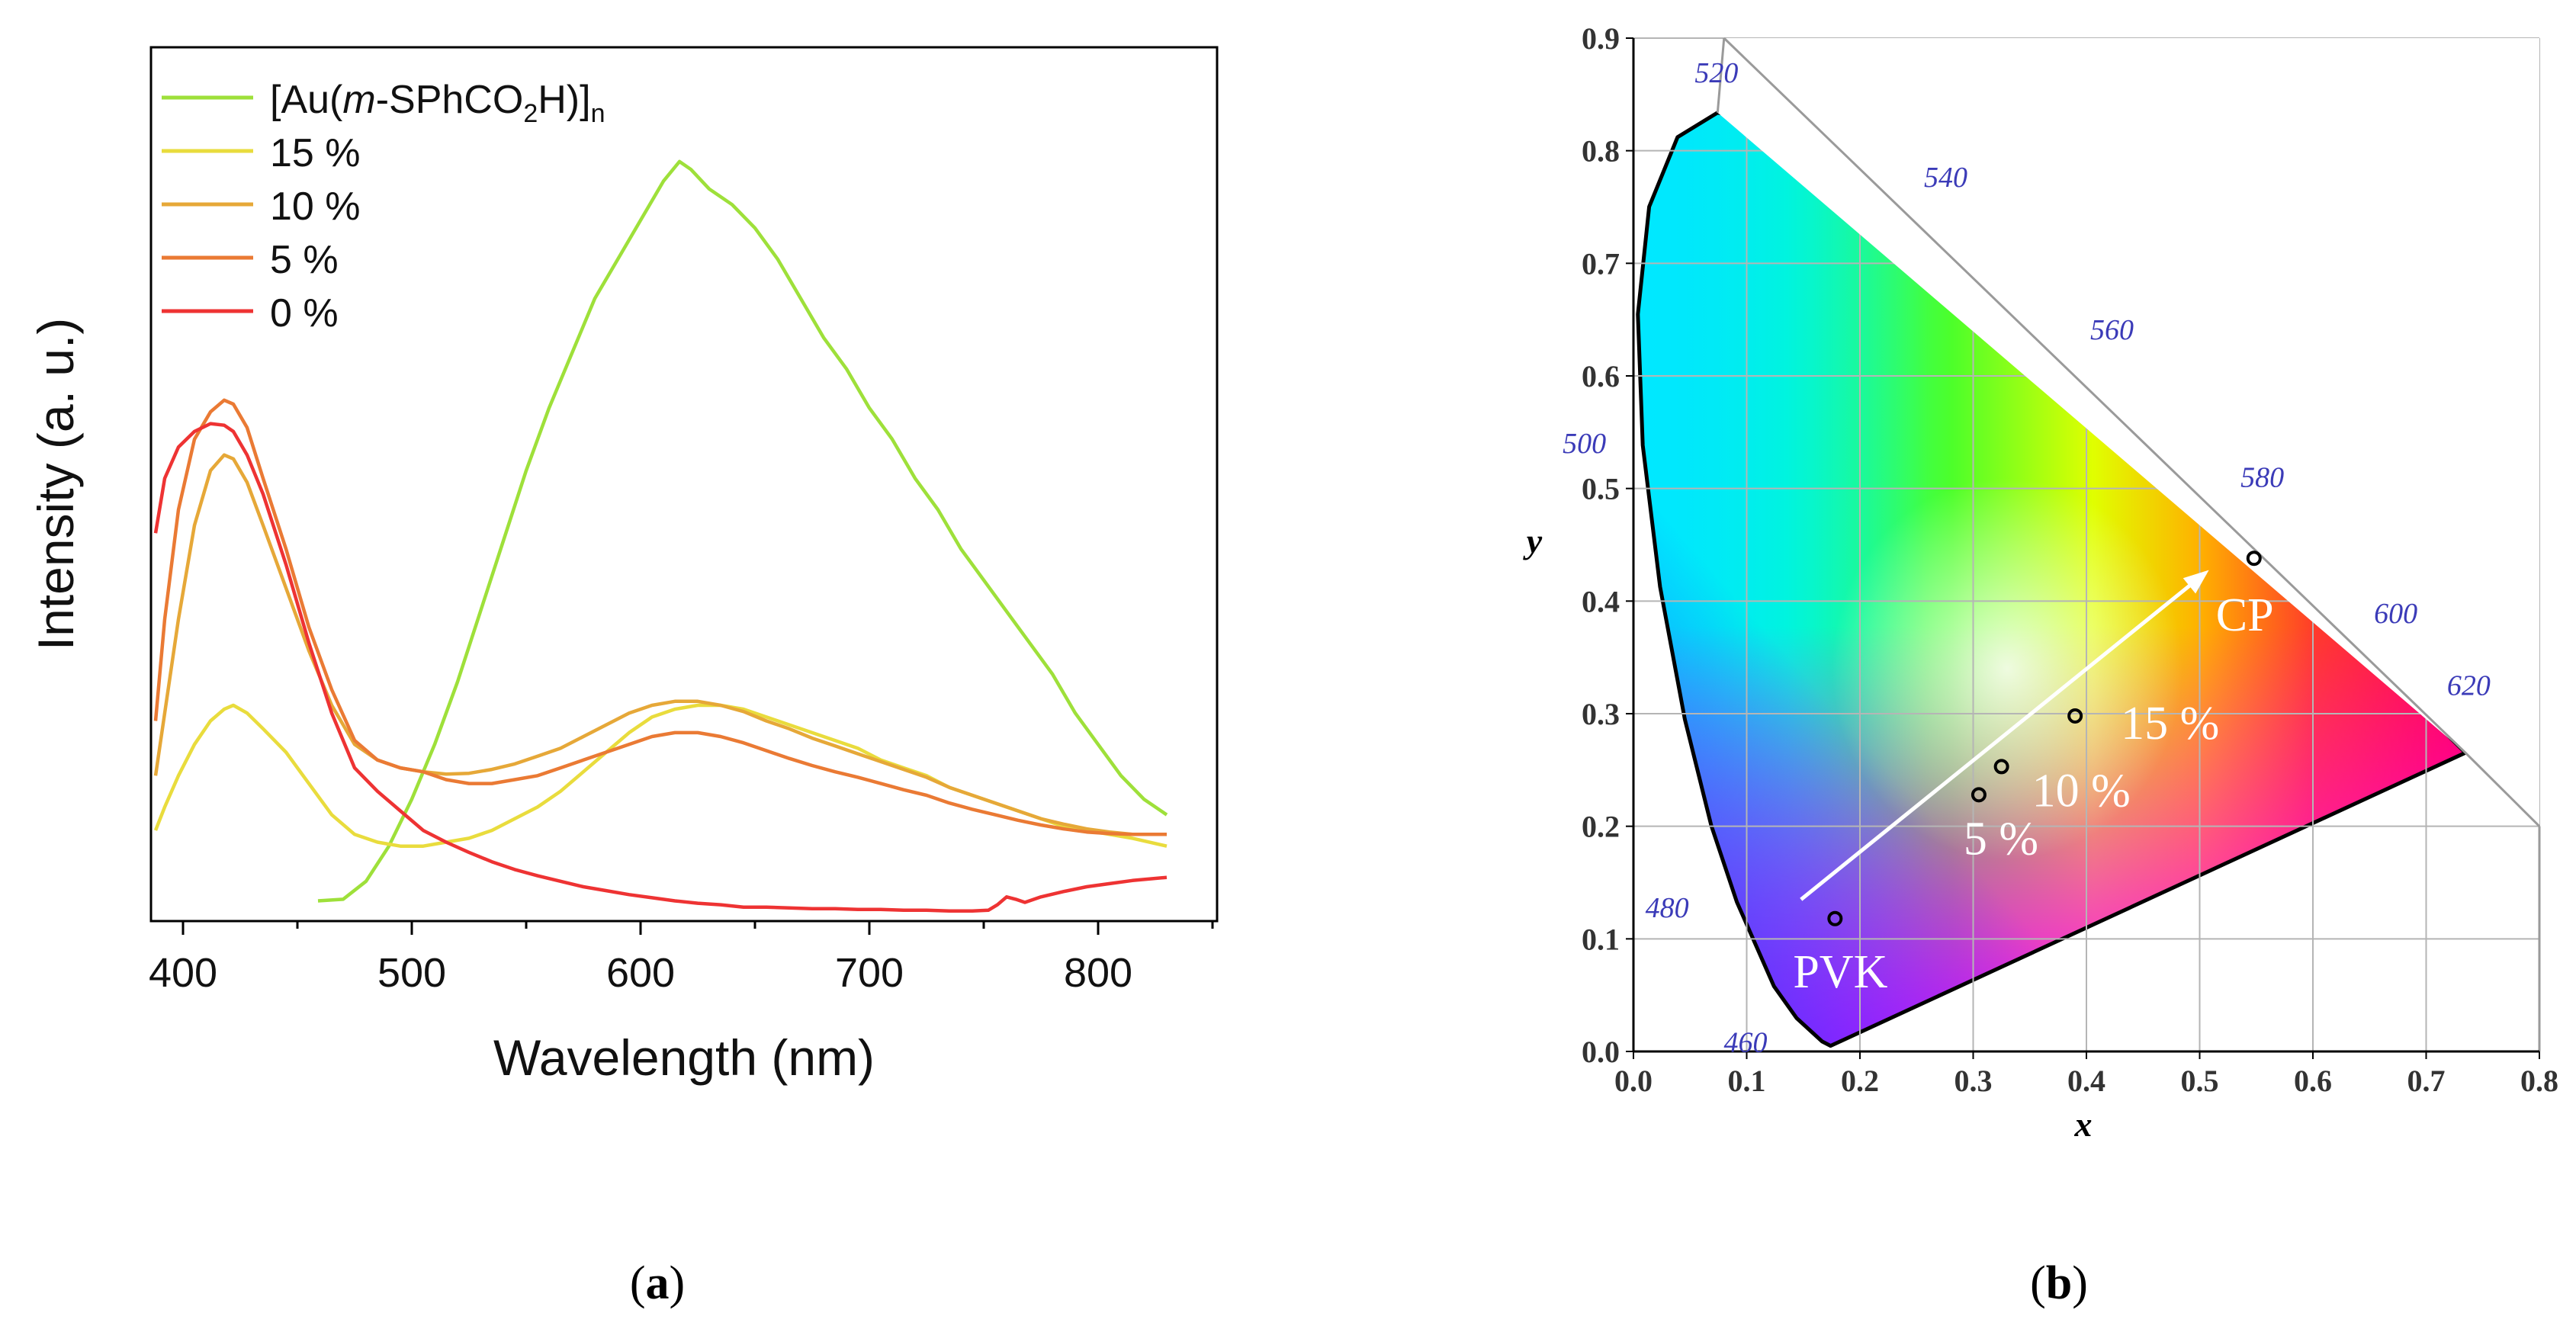 Image resolution: width=2576 pixels, height=1329 pixels. Describe the element at coordinates (1840, 972) in the screenshot. I see `point-label-0: PVK` at that location.